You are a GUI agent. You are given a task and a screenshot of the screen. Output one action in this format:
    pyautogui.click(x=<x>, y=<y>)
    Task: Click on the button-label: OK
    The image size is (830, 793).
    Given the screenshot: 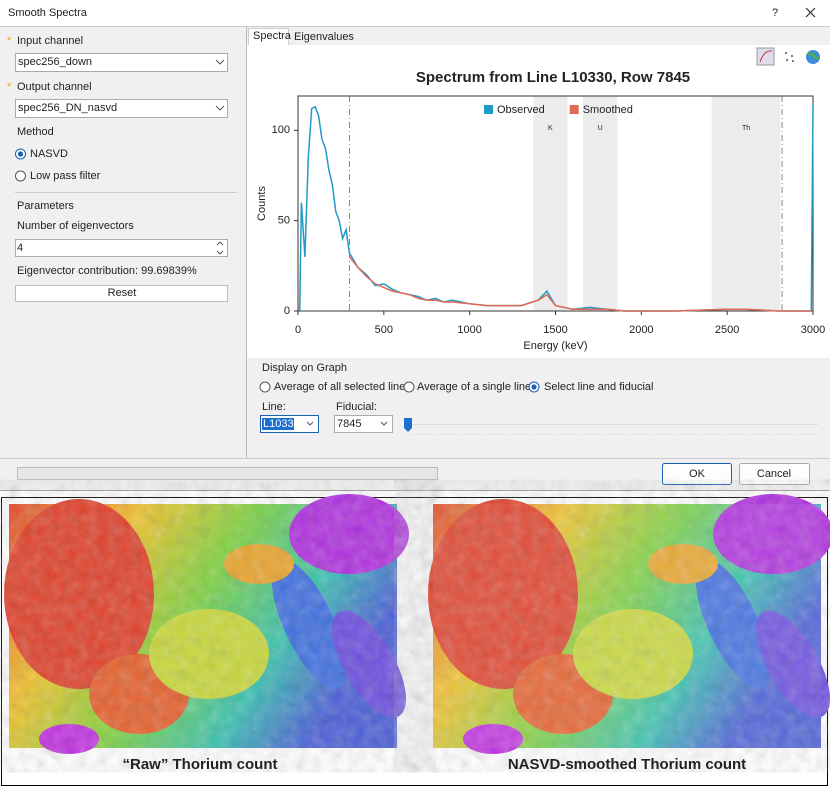 What is the action you would take?
    pyautogui.click(x=697, y=474)
    